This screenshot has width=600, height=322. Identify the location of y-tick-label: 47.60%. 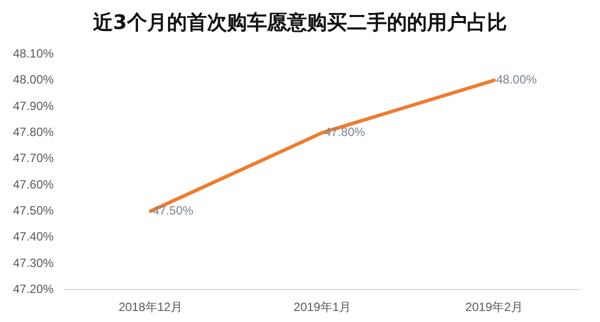
(33, 184).